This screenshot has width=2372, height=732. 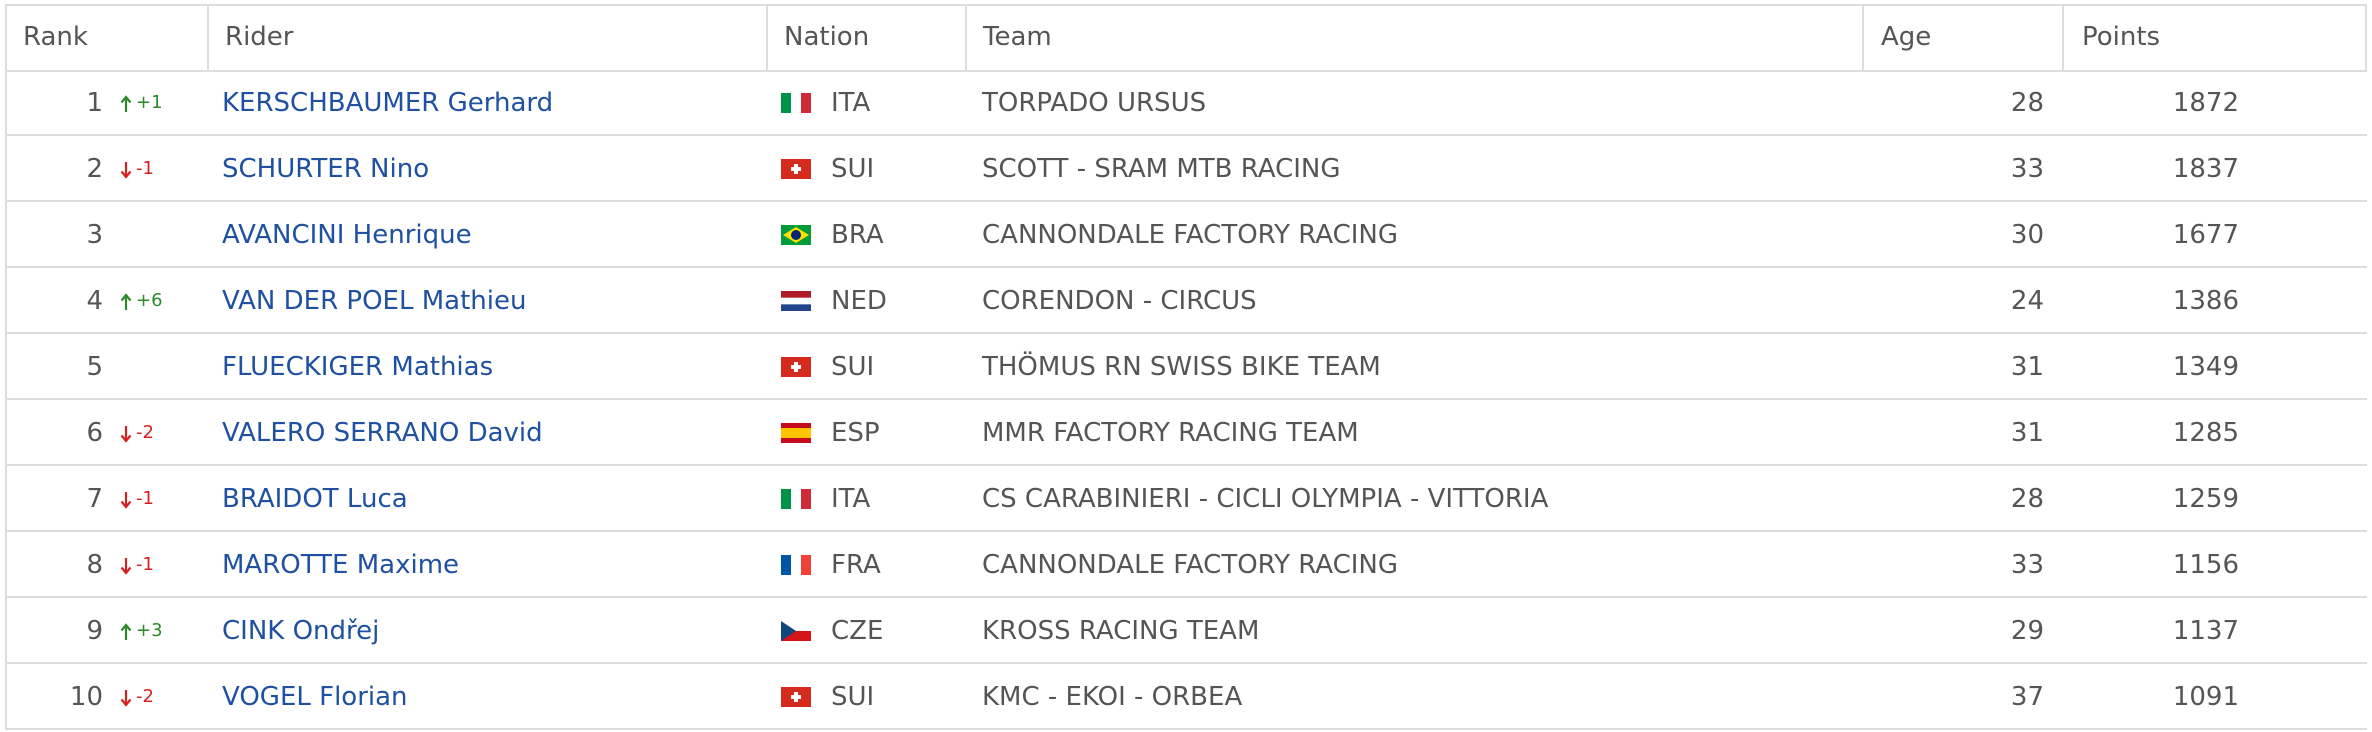 What do you see at coordinates (2205, 499) in the screenshot?
I see `points: 1259` at bounding box center [2205, 499].